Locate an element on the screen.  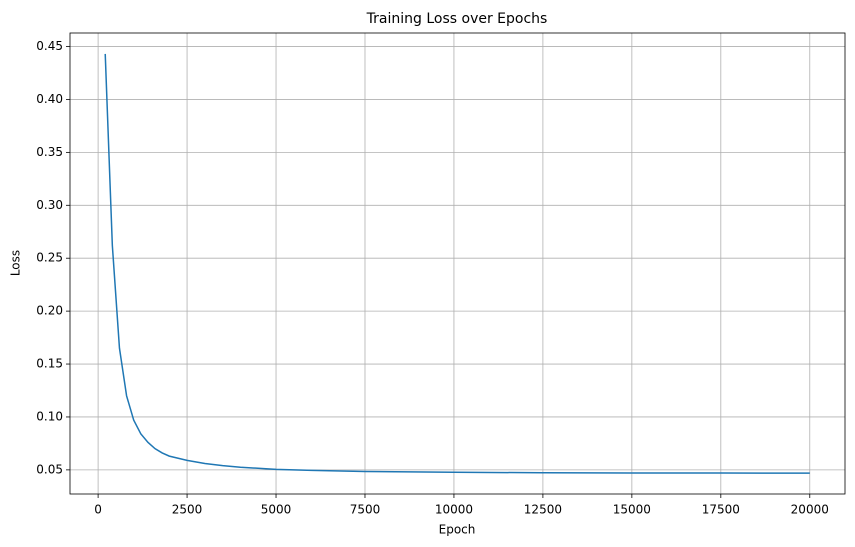
x-tick-label: 0 is located at coordinates (98, 510).